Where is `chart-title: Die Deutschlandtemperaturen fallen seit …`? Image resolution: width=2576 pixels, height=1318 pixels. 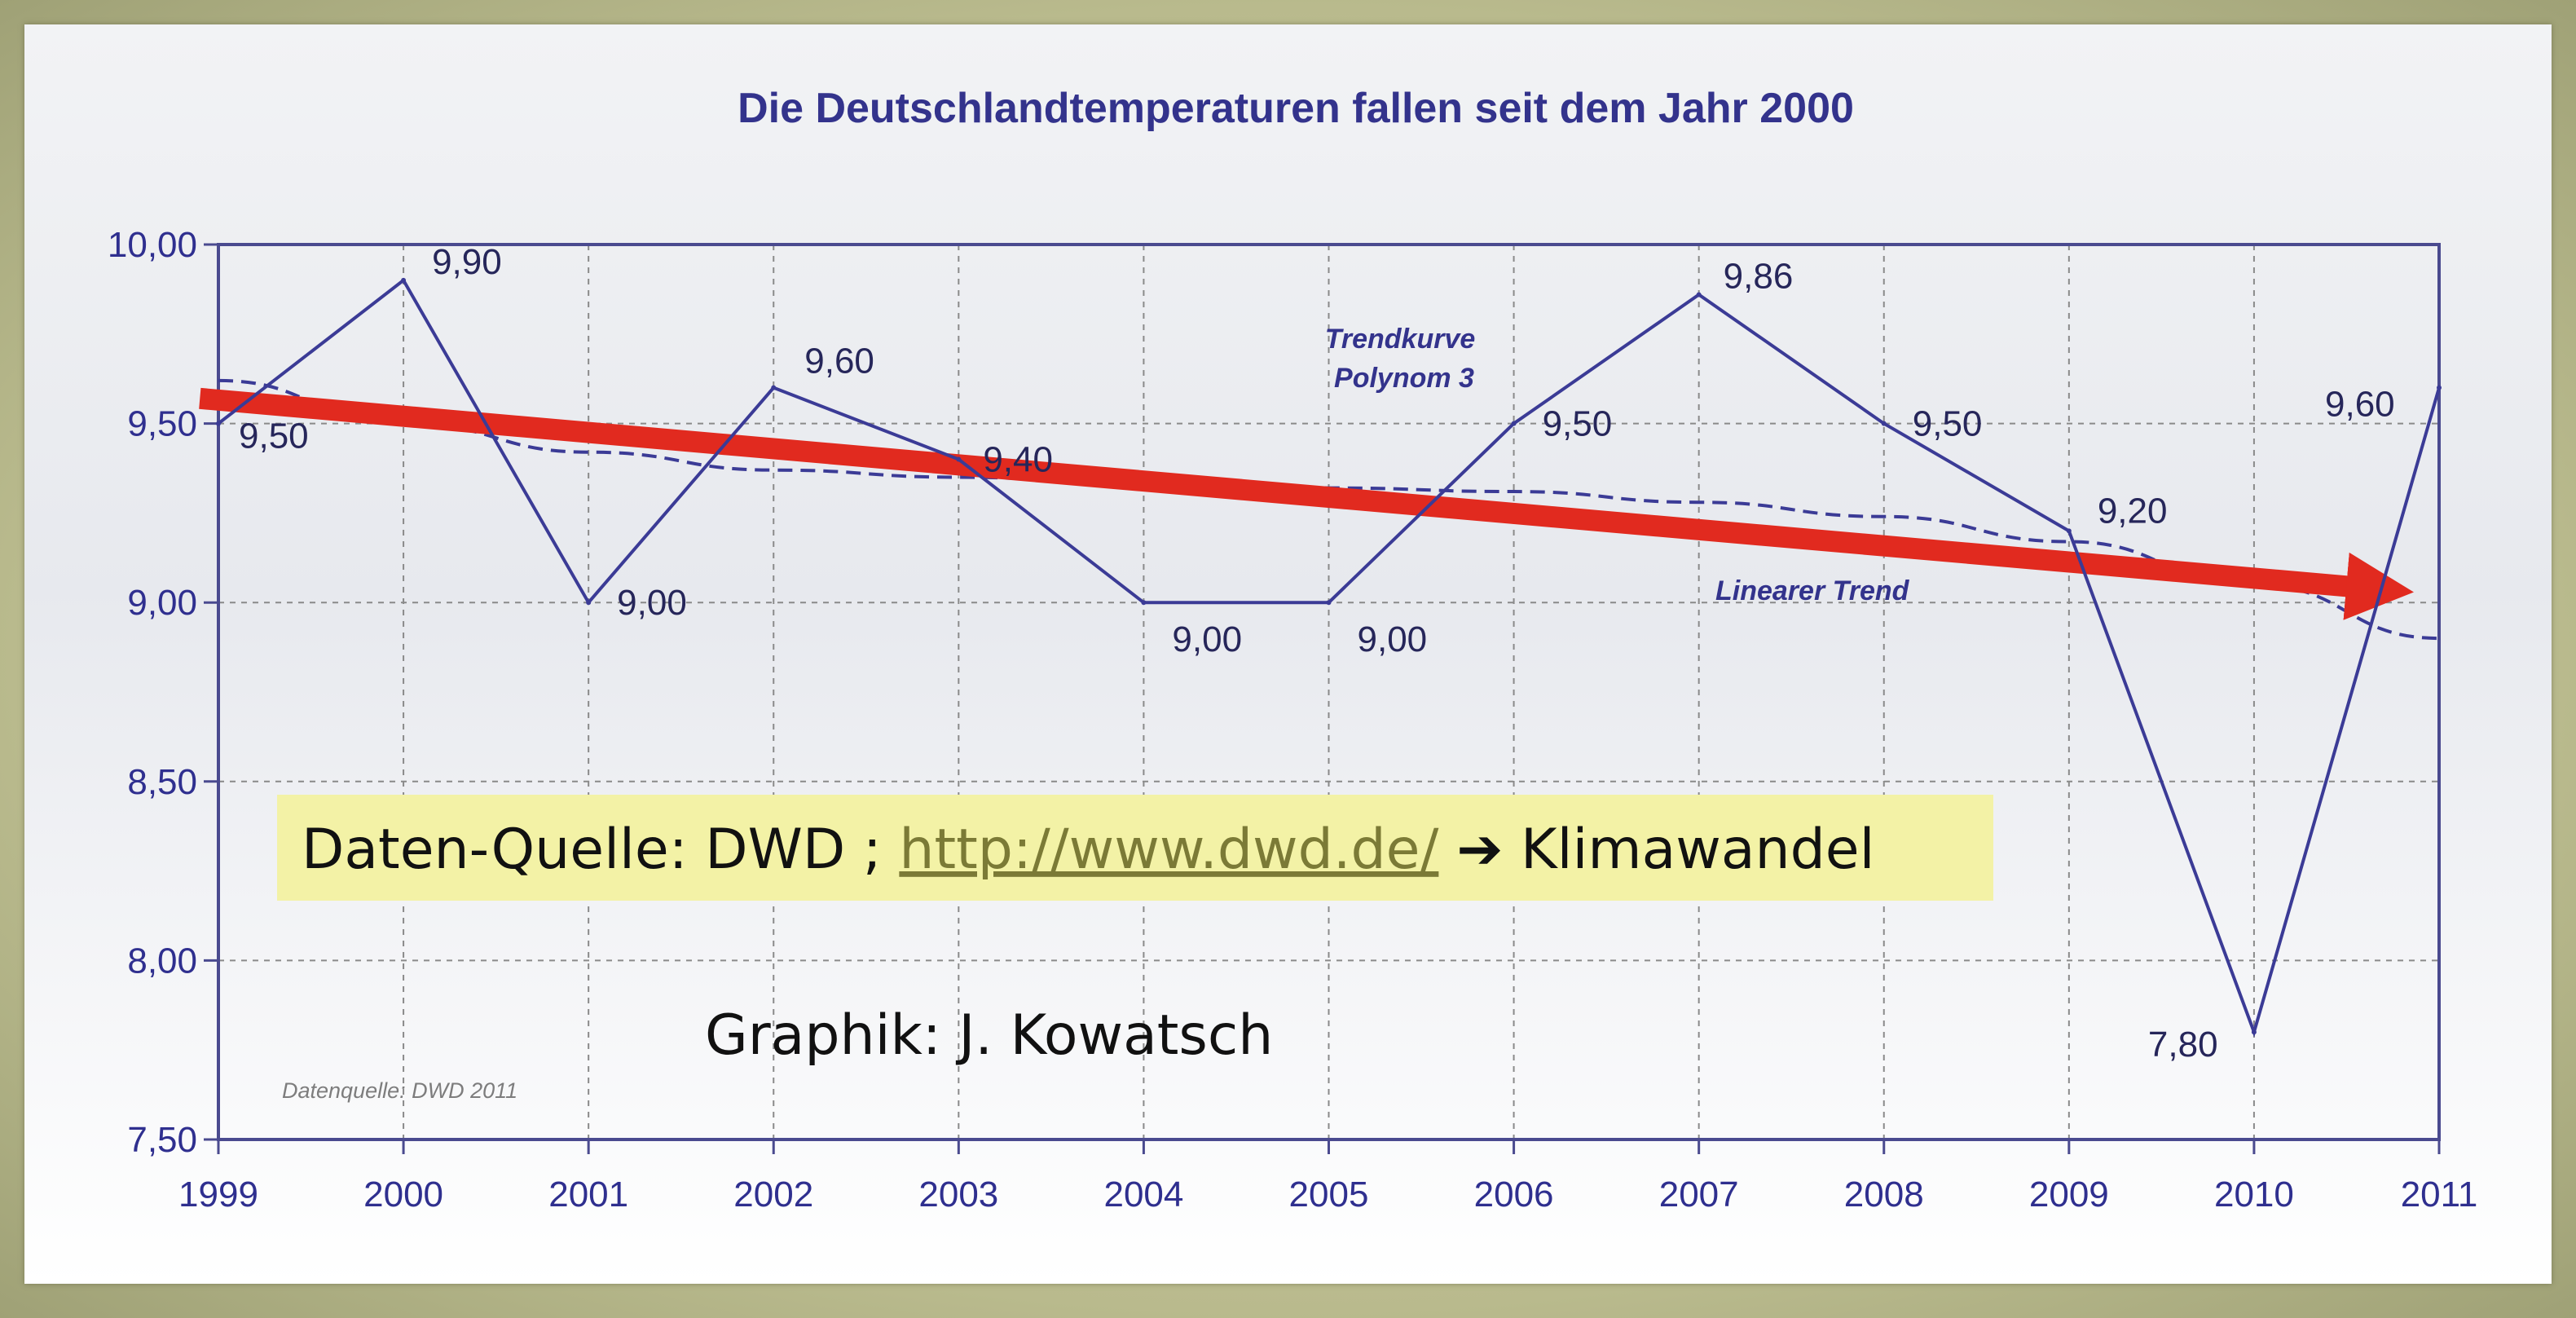 chart-title: Die Deutschlandtemperaturen fallen seit … is located at coordinates (1296, 108).